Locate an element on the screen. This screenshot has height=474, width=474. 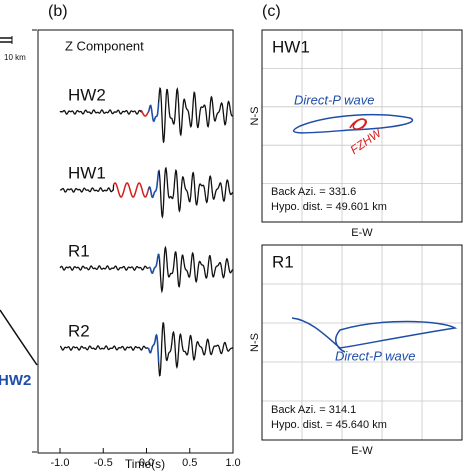
x-tick-label: -0.5 is located at coordinates (103, 463).